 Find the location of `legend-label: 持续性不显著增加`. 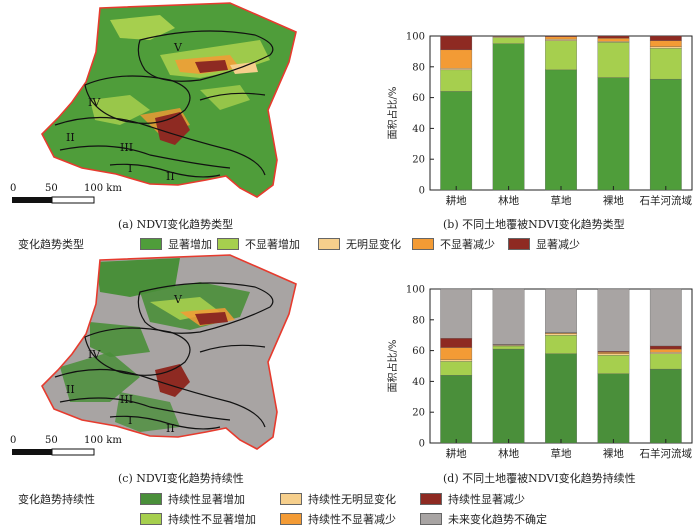

legend-label: 持续性不显著增加 is located at coordinates (212, 519).